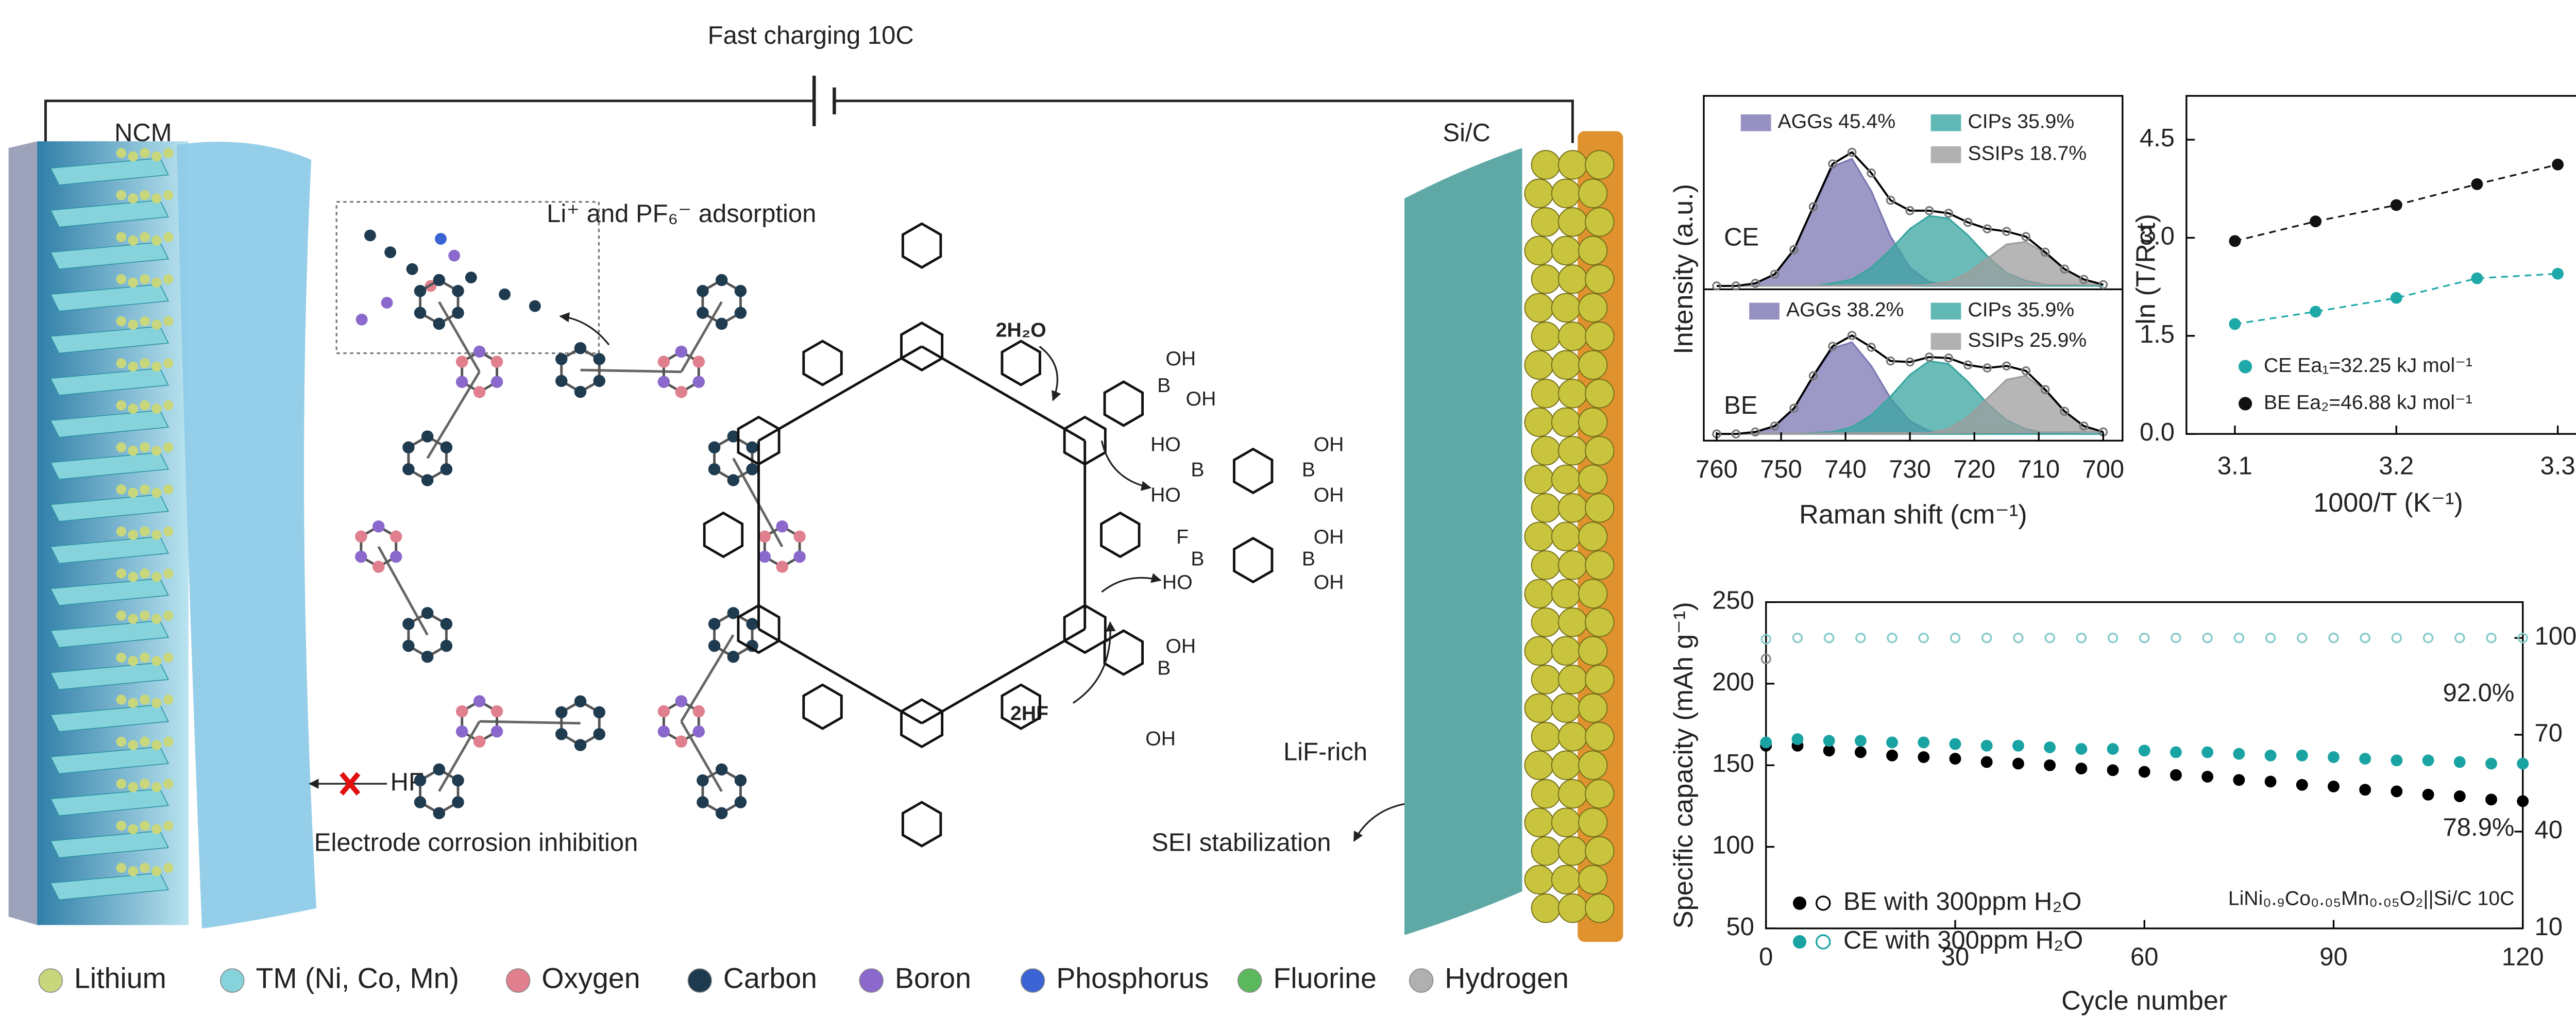  What do you see at coordinates (1974, 469) in the screenshot?
I see `x-tick-label: 720` at bounding box center [1974, 469].